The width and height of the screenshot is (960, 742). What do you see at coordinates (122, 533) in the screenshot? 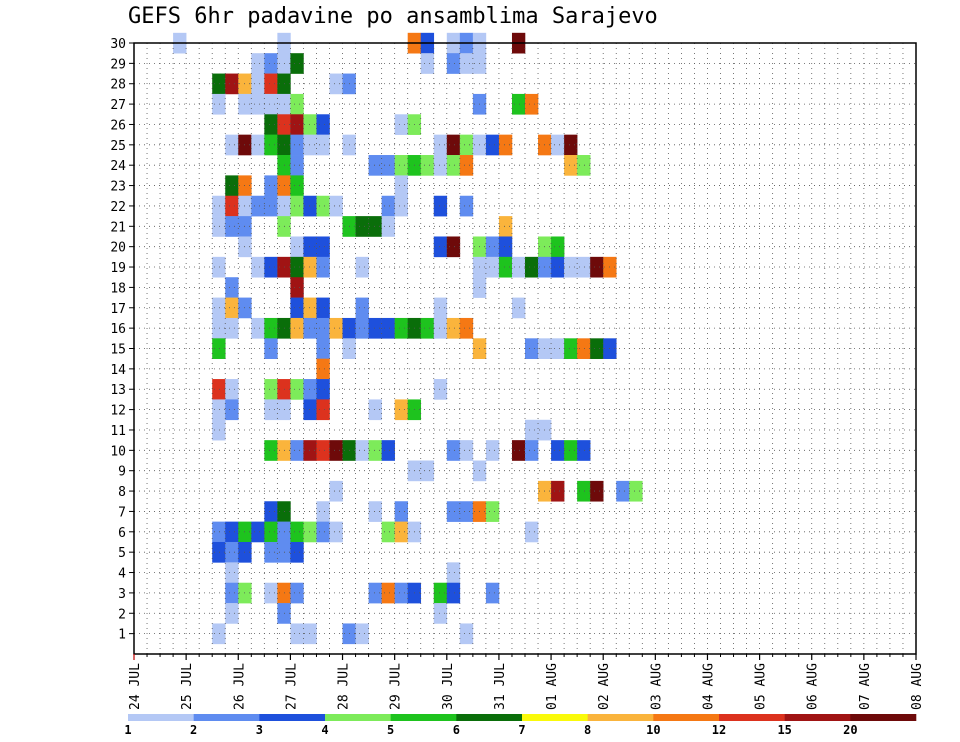
I see `y-tick-label: 6` at bounding box center [122, 533].